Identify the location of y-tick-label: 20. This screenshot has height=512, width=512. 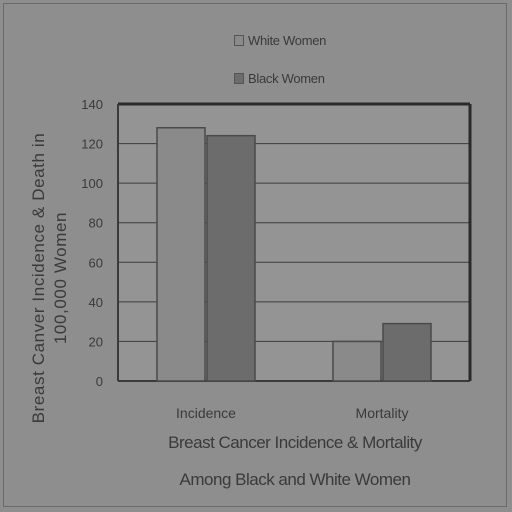
(96, 341).